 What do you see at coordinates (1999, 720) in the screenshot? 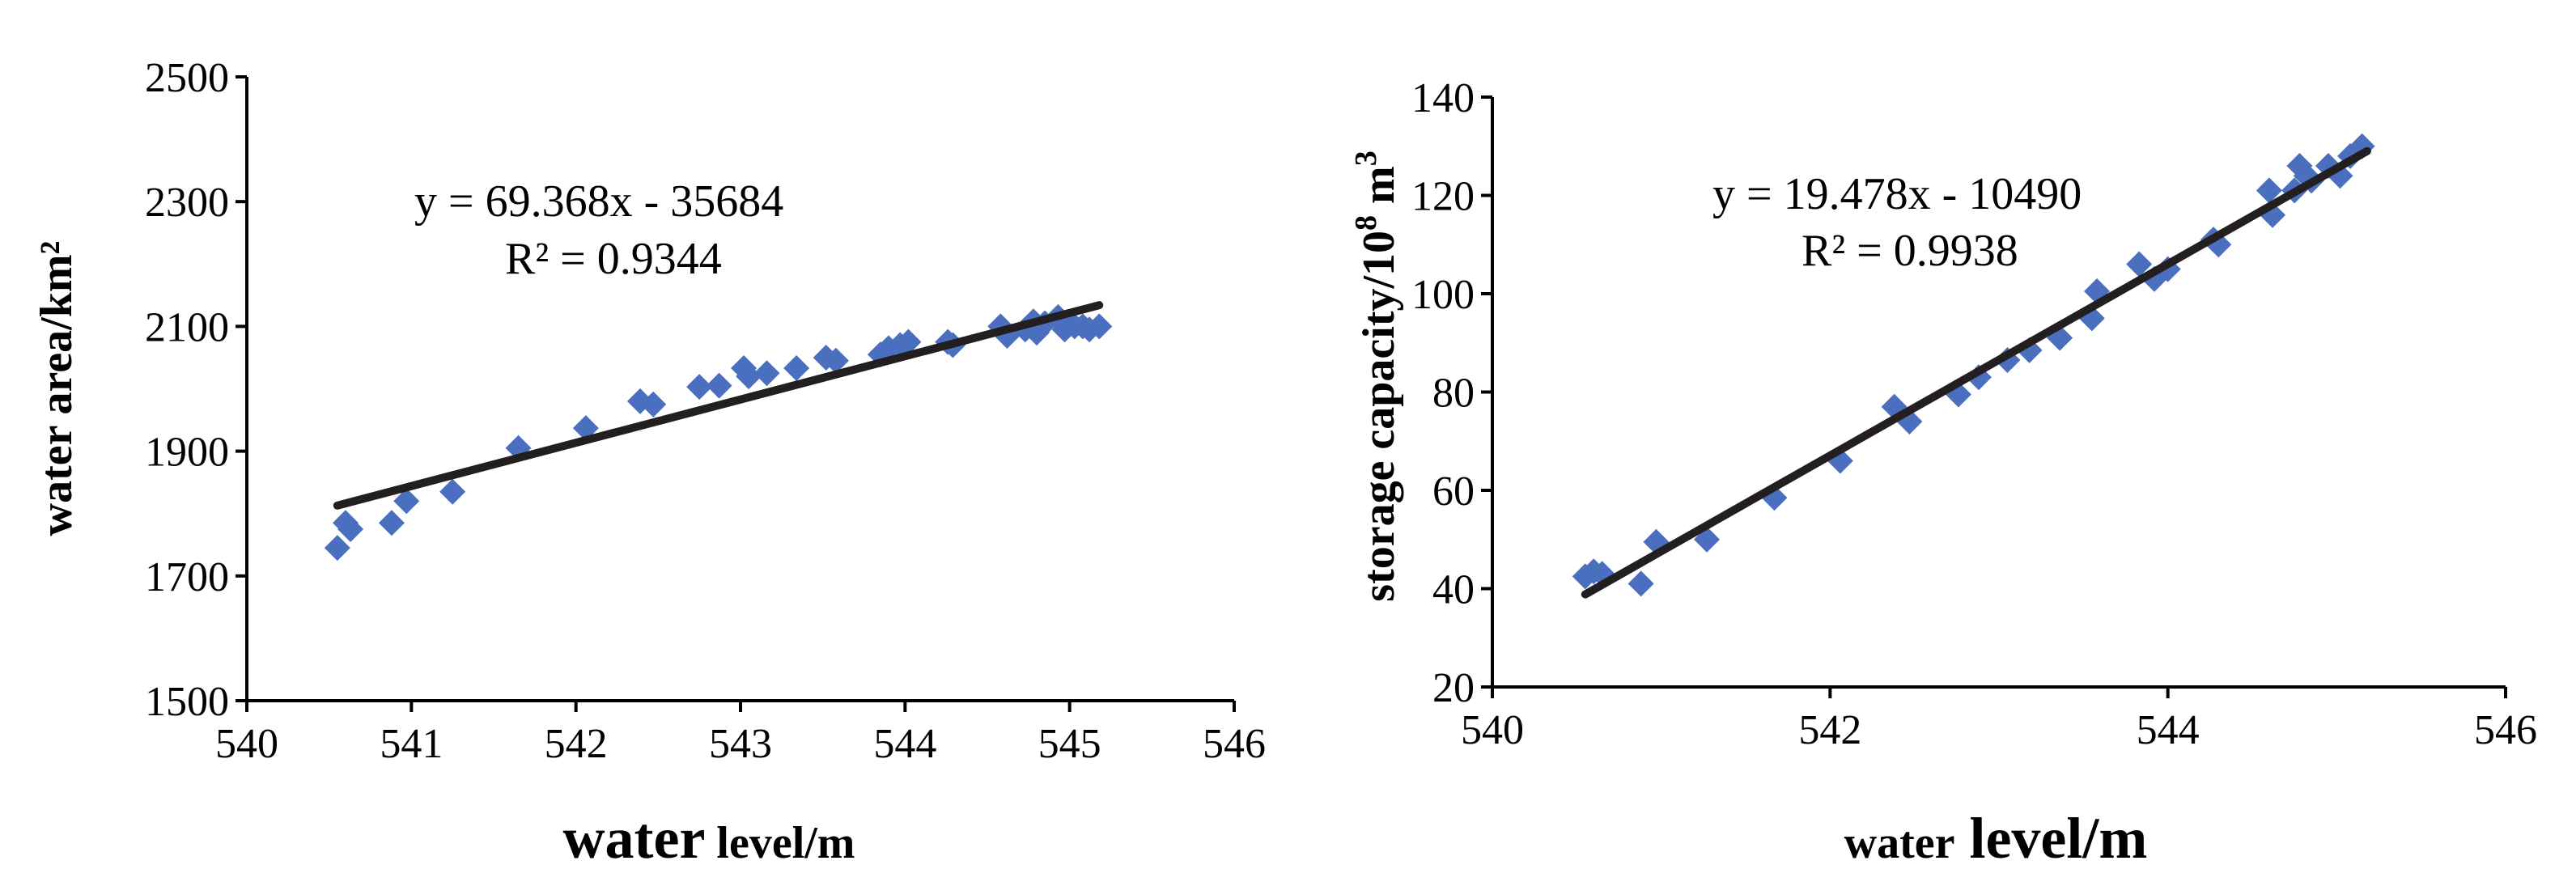
I see `right-x-ticks: 540 542 544 546` at bounding box center [1999, 720].